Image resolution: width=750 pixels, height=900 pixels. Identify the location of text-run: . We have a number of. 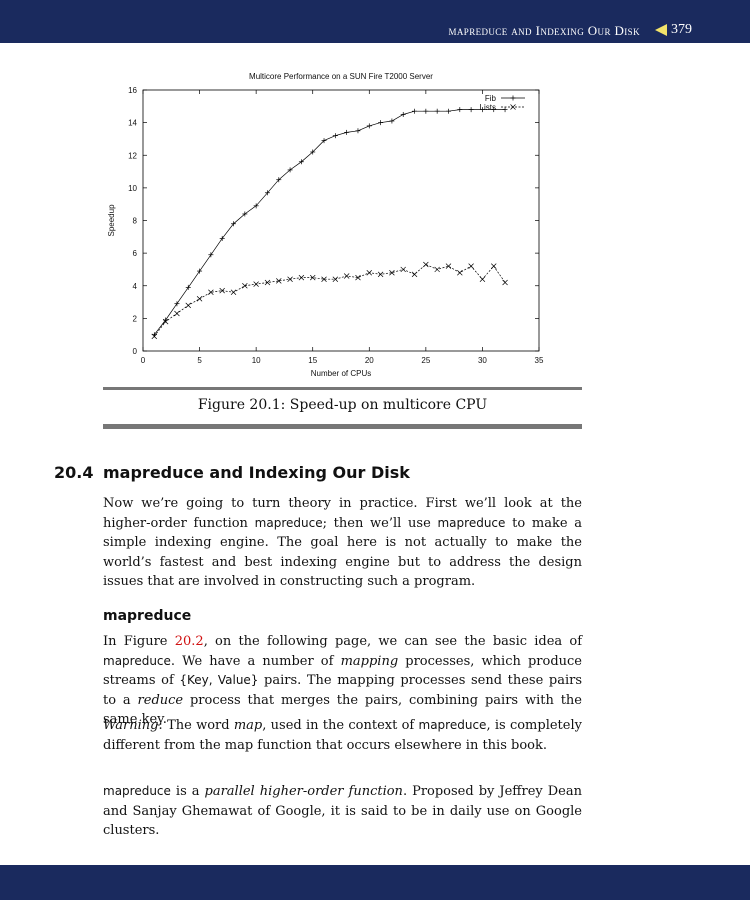
(255, 661).